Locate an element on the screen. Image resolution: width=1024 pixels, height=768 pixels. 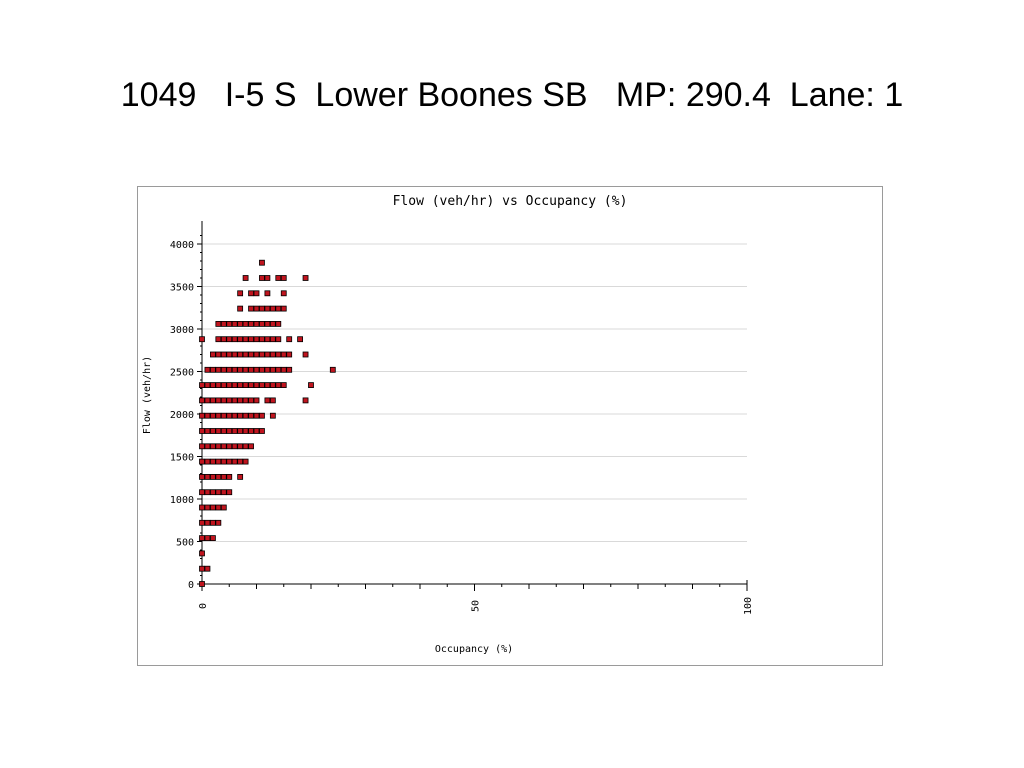
y-tick-label: 1500 is located at coordinates (182, 458).